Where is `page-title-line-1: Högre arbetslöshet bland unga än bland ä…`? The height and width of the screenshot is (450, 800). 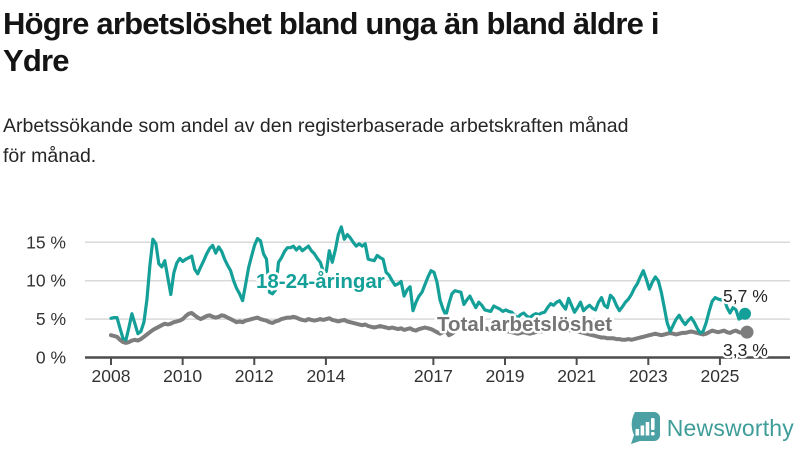
page-title-line-1: Högre arbetslöshet bland unga än bland ä… is located at coordinates (331, 23).